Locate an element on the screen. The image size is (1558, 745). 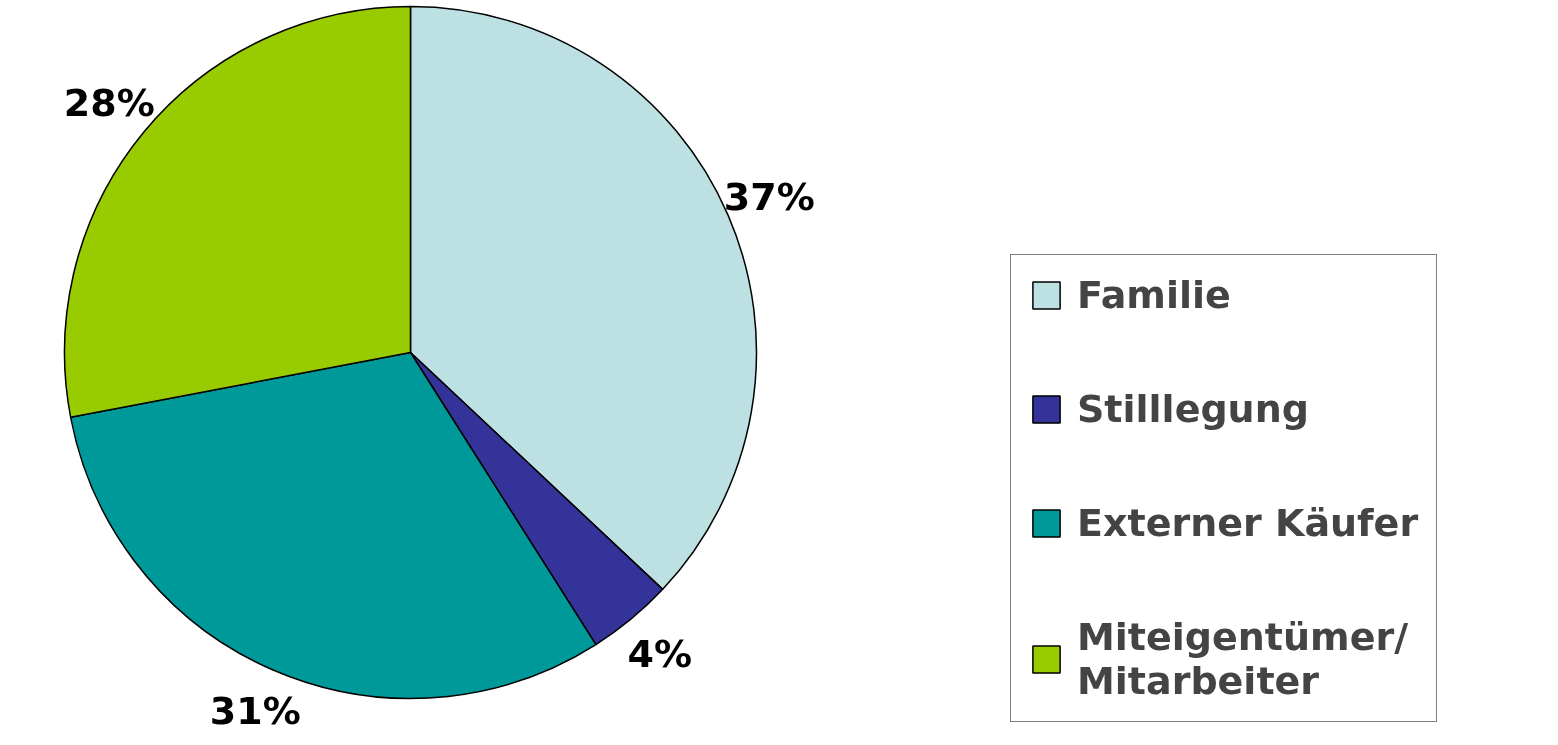
legend-label: Familie is located at coordinates (1154, 295).